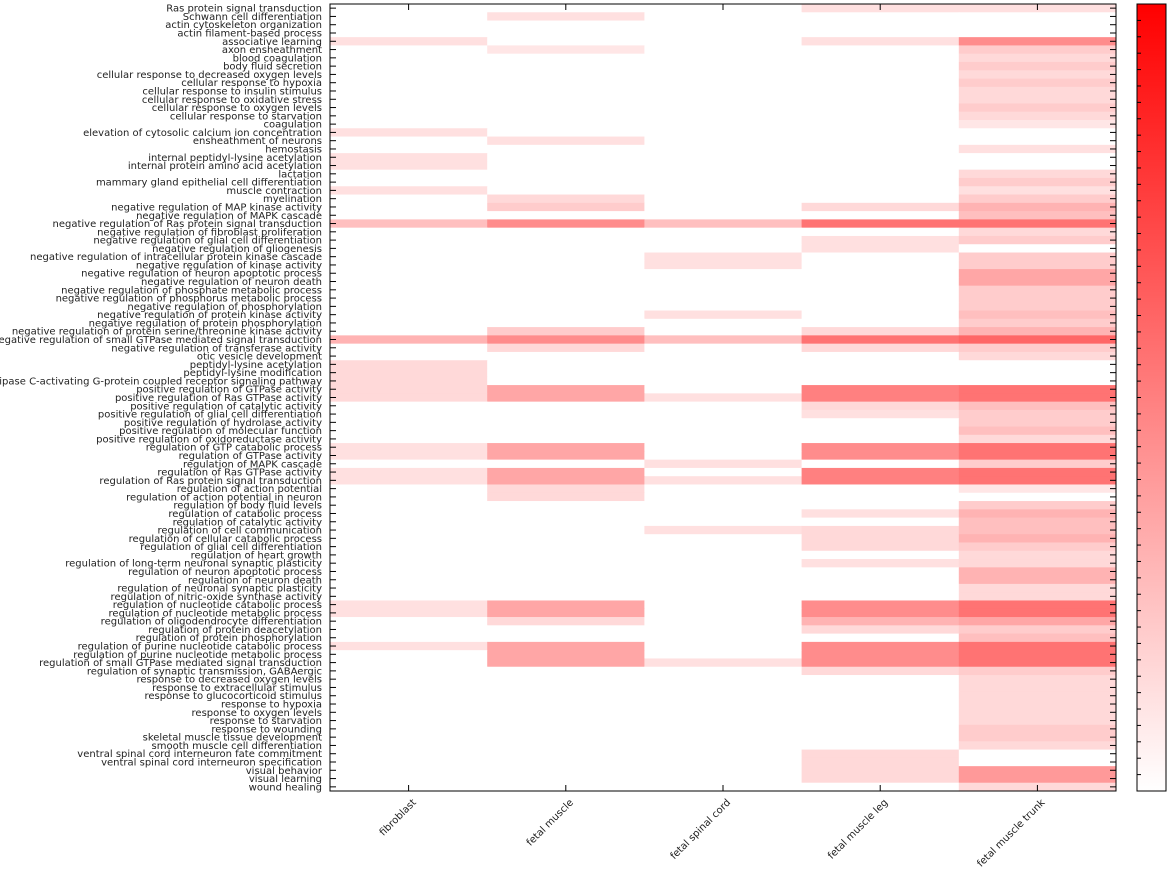 The width and height of the screenshot is (1167, 875). I want to click on row-label: regulation of glial cell differentiation, so click(231, 547).